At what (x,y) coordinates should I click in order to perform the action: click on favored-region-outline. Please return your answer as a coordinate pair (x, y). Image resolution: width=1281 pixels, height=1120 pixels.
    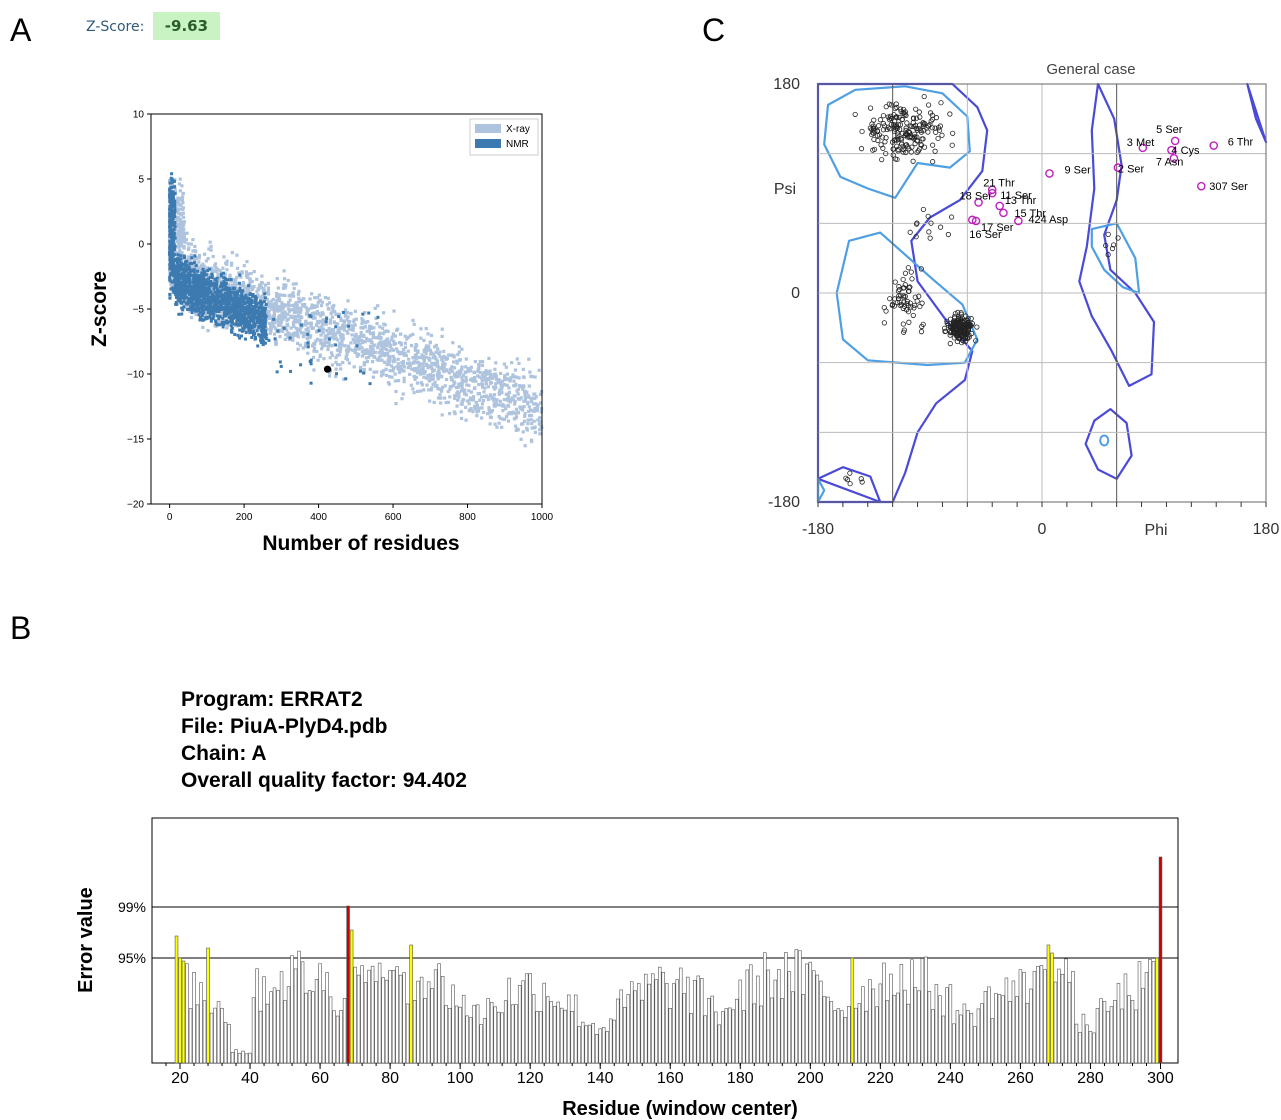
    Looking at the image, I should click on (907, 299).